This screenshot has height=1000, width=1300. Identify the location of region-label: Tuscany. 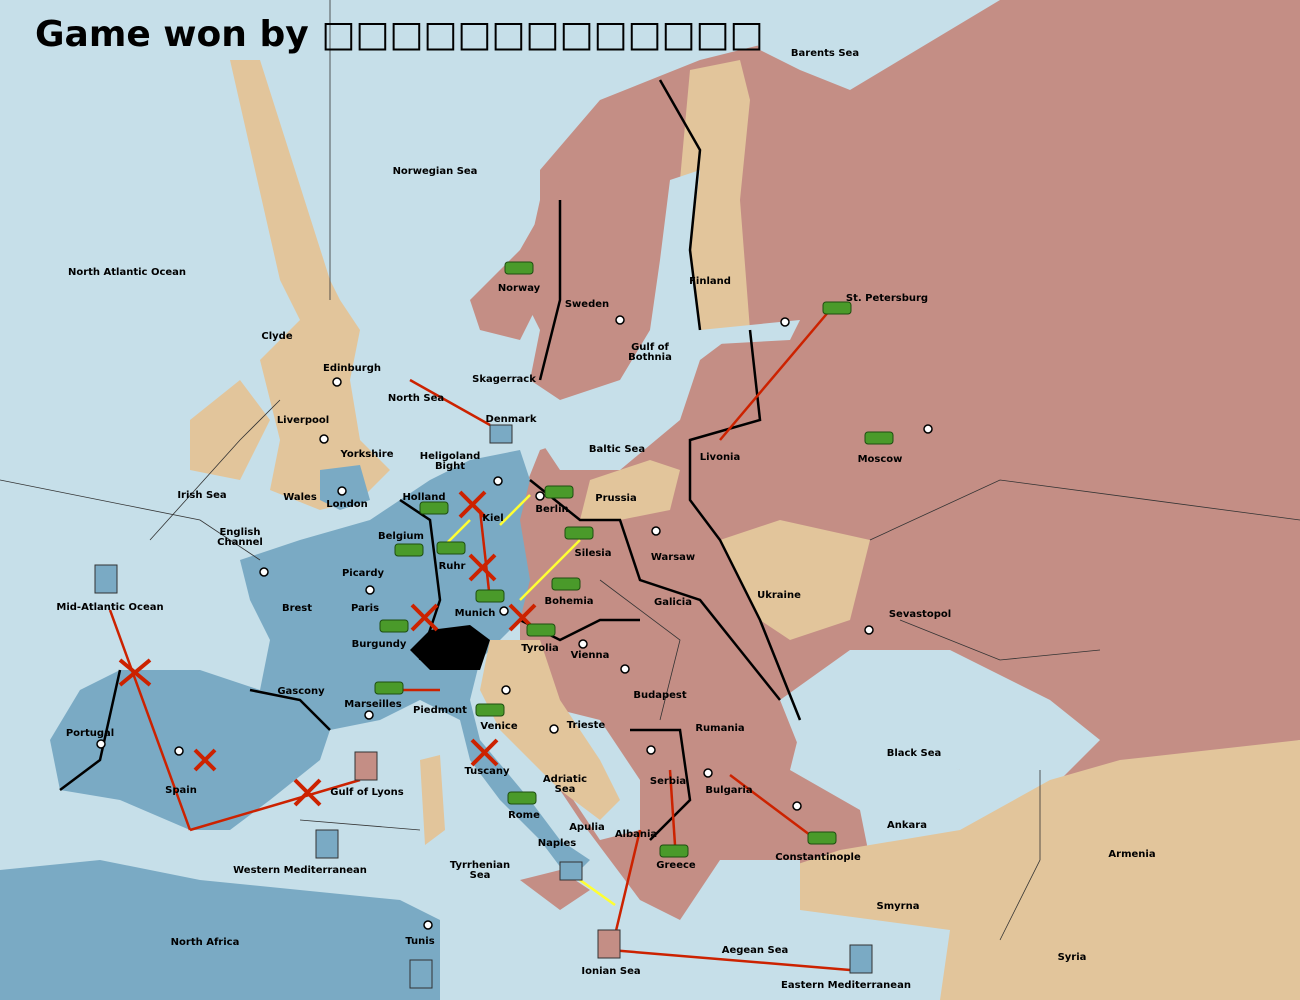
(487, 771).